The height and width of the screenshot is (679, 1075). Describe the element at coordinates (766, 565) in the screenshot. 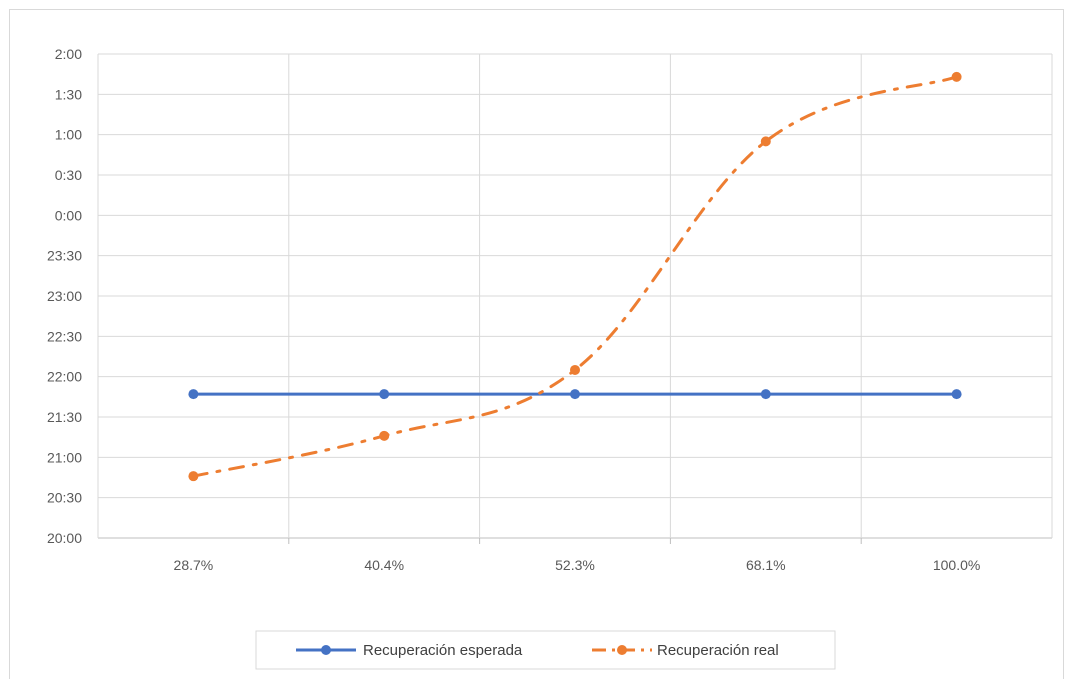

I see `x-tick-label: 68.1%` at that location.